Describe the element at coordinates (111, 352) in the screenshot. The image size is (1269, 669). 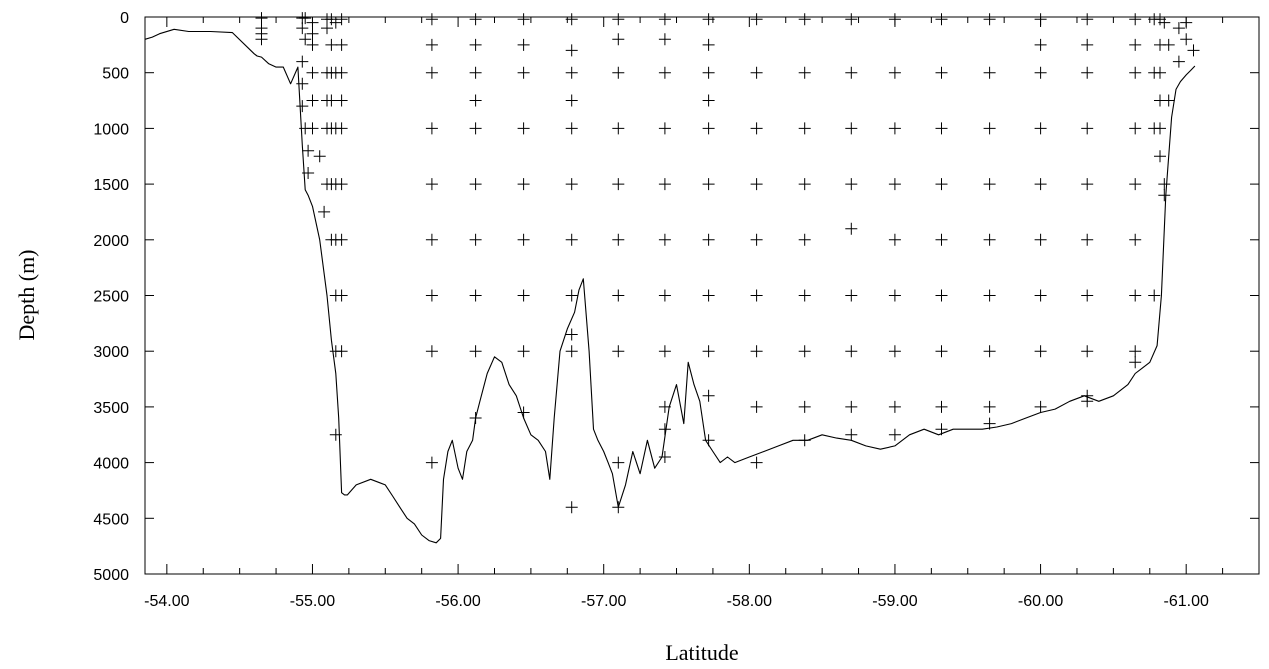
I see `y-tick-label: 3000` at that location.